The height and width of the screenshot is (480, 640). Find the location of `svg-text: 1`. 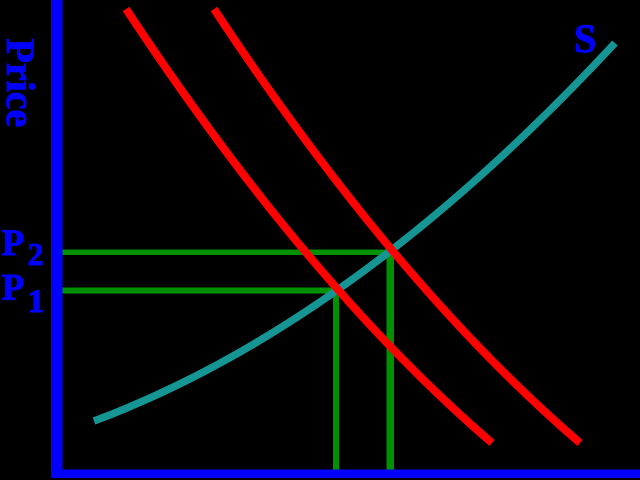

svg-text: 1 is located at coordinates (36, 302).